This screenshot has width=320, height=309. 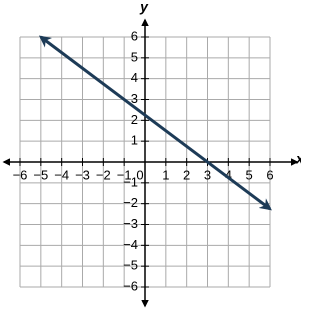 What do you see at coordinates (130, 202) in the screenshot?
I see `y-tick-label: −2` at bounding box center [130, 202].